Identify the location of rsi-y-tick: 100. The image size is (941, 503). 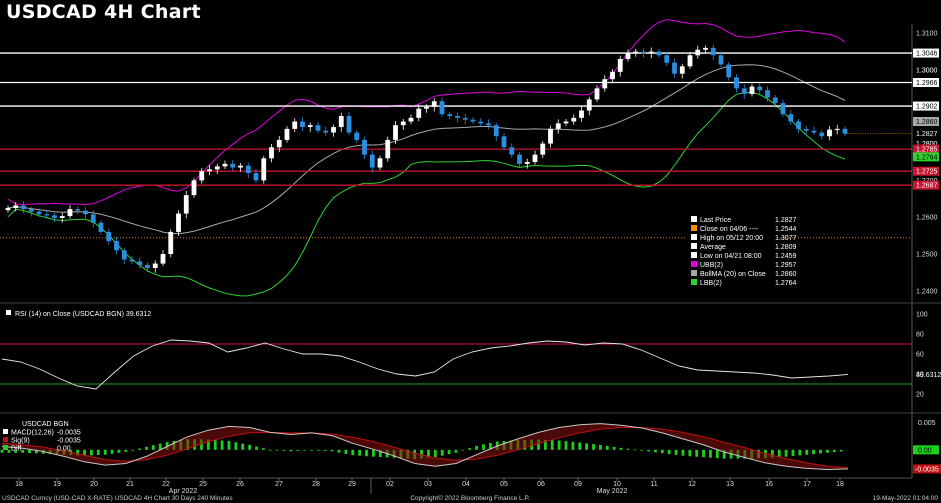
(922, 315).